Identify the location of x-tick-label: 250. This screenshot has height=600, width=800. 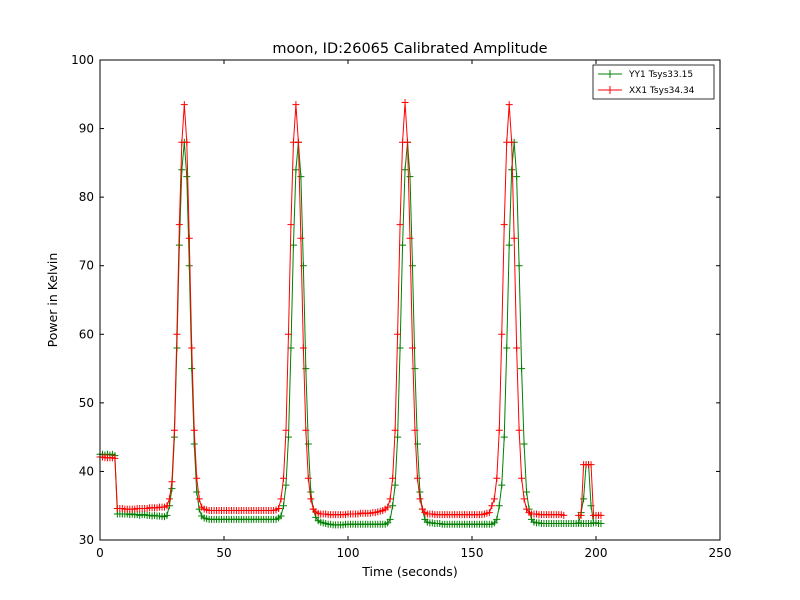
(720, 553).